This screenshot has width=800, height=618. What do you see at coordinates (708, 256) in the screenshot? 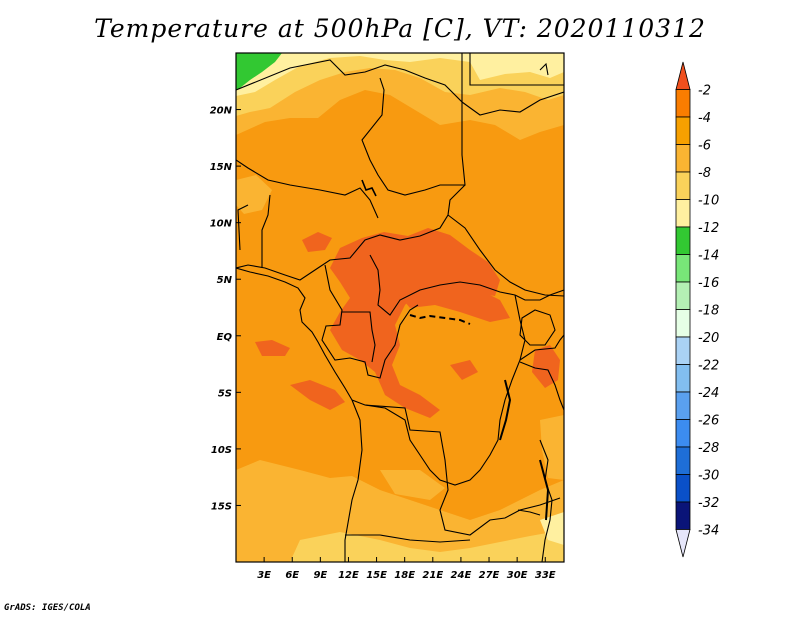
I see `colorbar-level-label: -14` at bounding box center [708, 256].